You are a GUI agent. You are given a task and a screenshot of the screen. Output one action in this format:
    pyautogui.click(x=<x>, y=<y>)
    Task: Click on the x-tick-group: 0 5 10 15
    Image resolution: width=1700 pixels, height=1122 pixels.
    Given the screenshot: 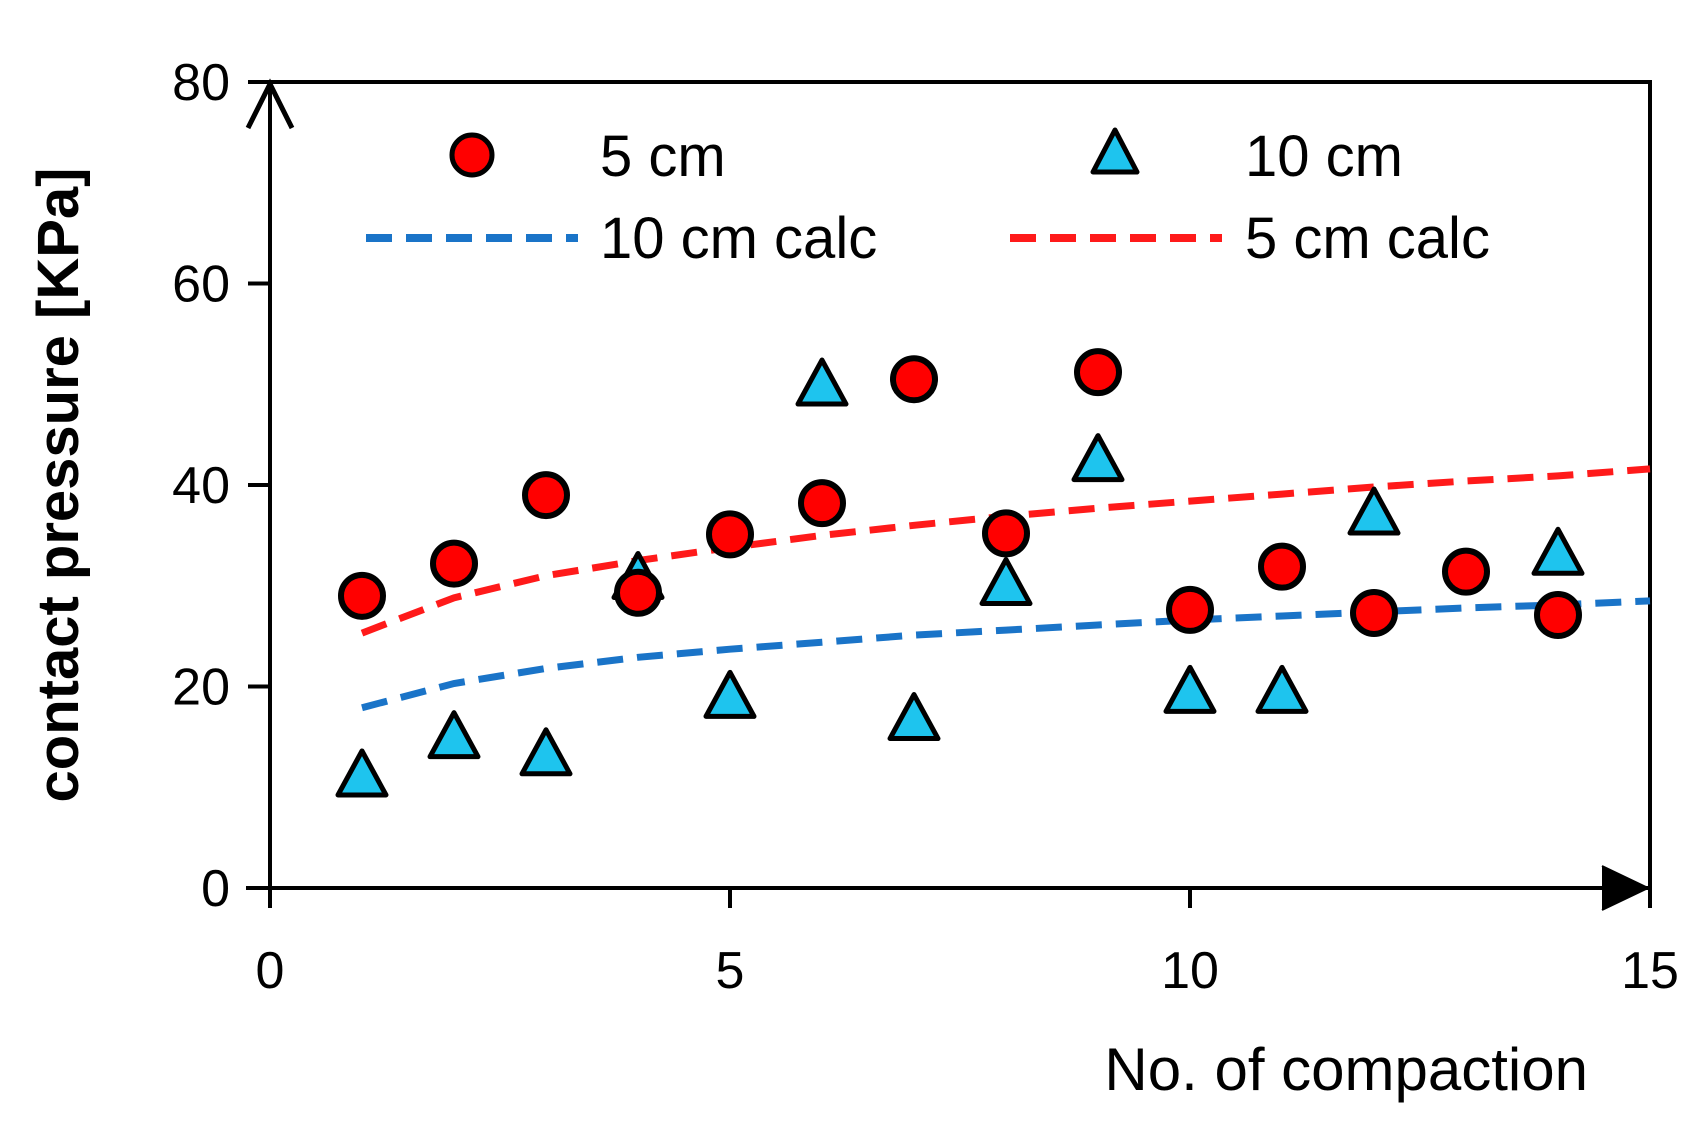 What is the action you would take?
    pyautogui.click(x=967, y=944)
    